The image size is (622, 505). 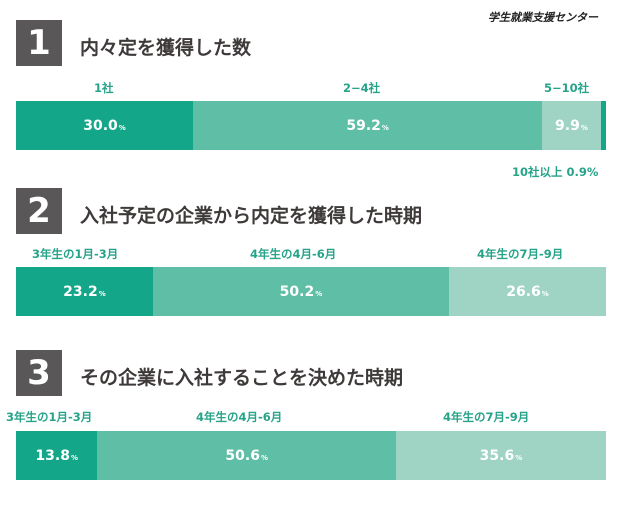 I want to click on segment-value: 23.2, so click(x=80, y=291).